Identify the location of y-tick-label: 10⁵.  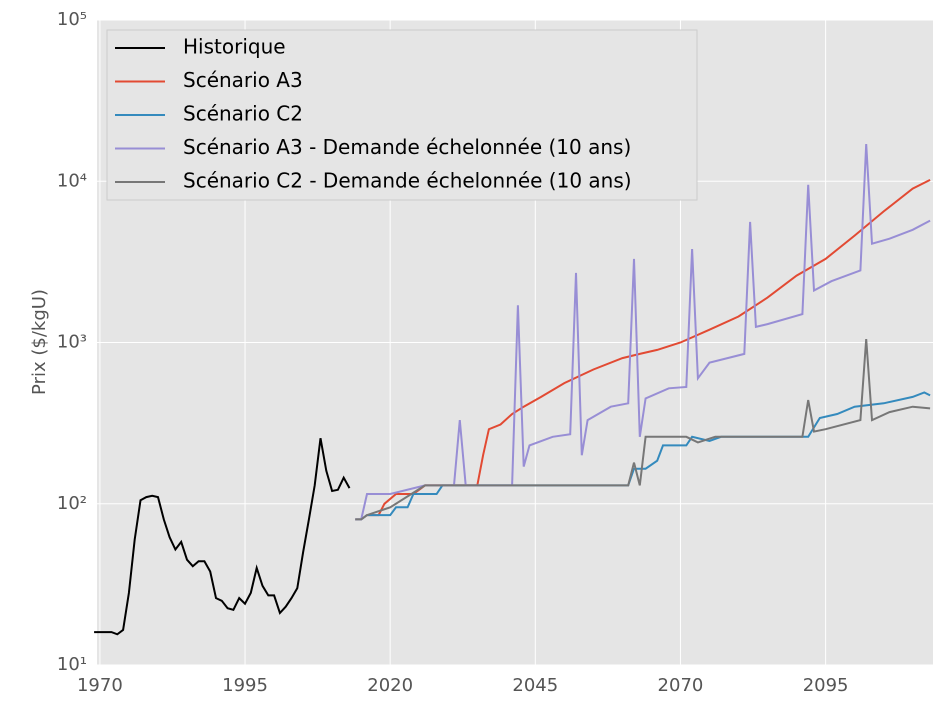
(72, 19).